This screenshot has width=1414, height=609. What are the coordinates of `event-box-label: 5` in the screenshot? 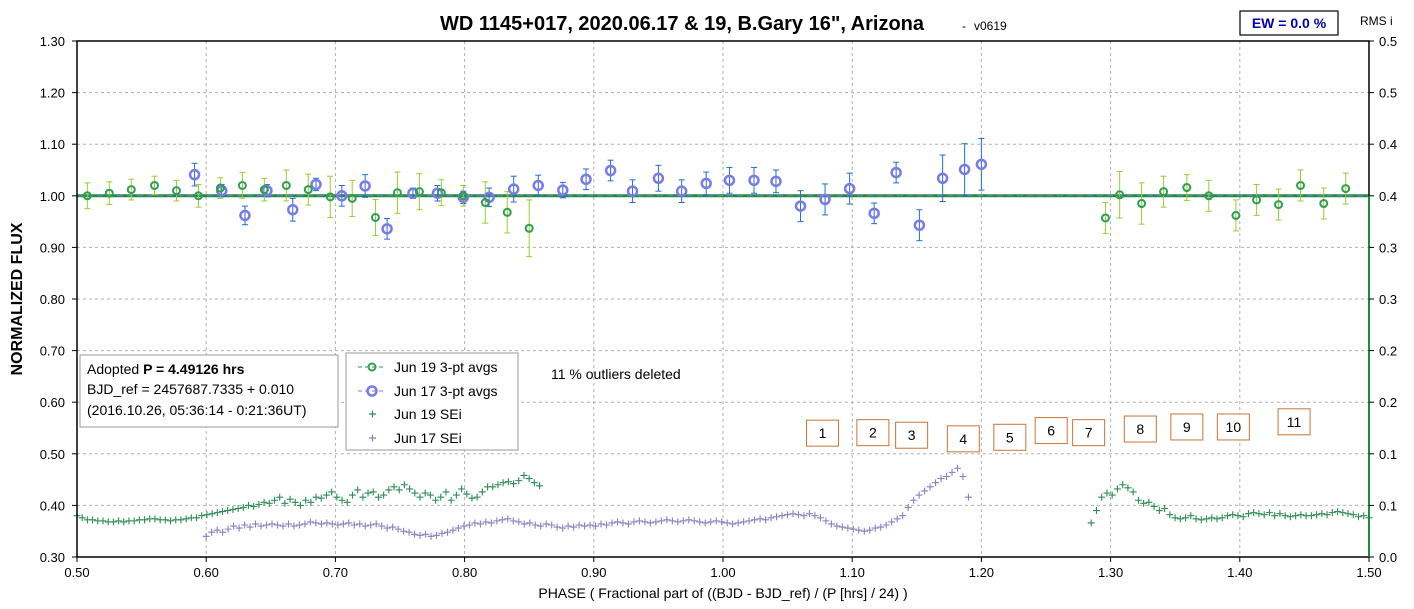 It's located at (1010, 437).